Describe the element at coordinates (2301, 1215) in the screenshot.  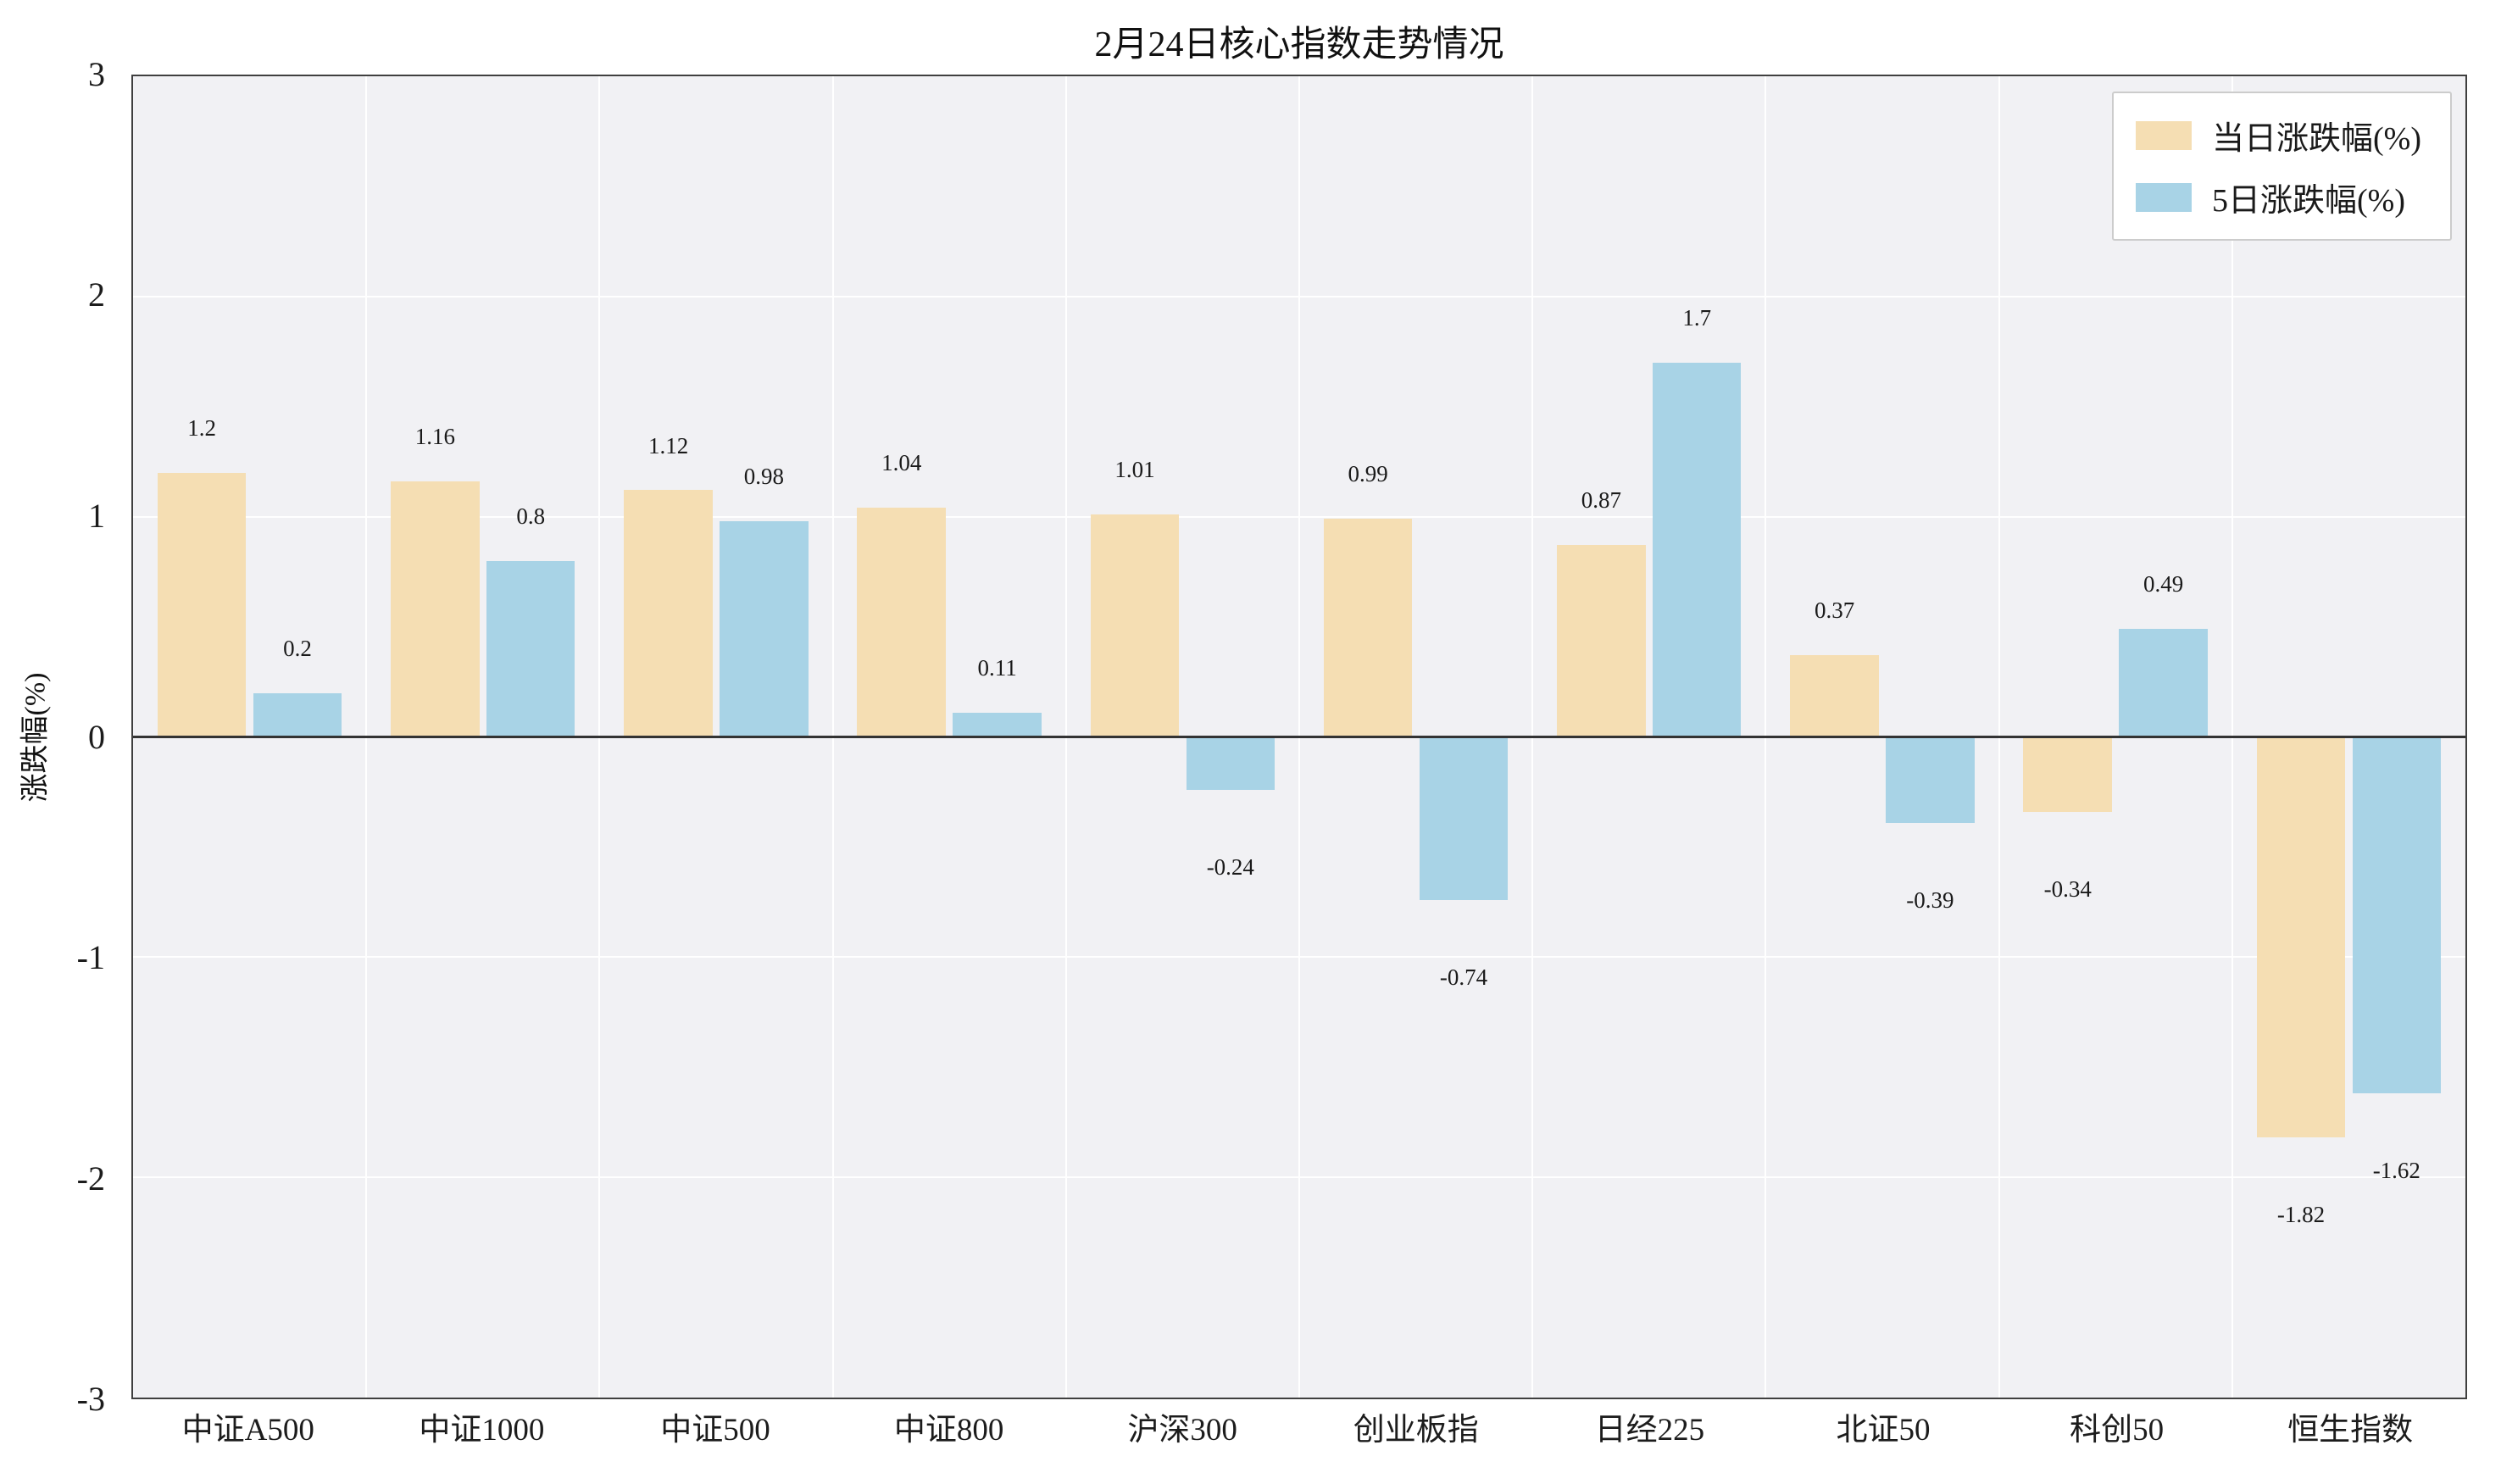
I see `bar-value-label: -1.82` at that location.